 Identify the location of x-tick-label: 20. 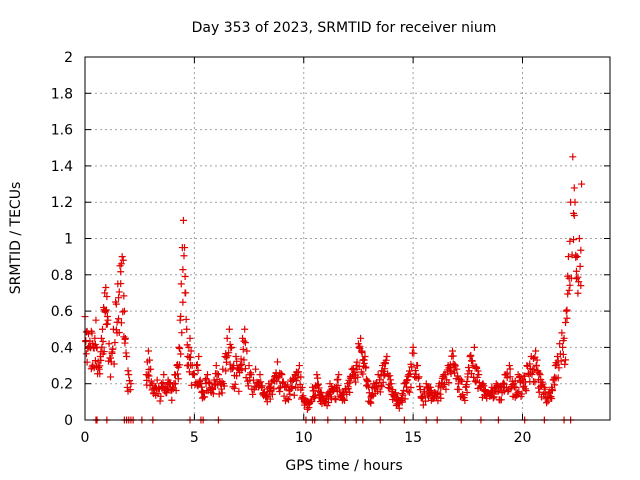
(523, 438).